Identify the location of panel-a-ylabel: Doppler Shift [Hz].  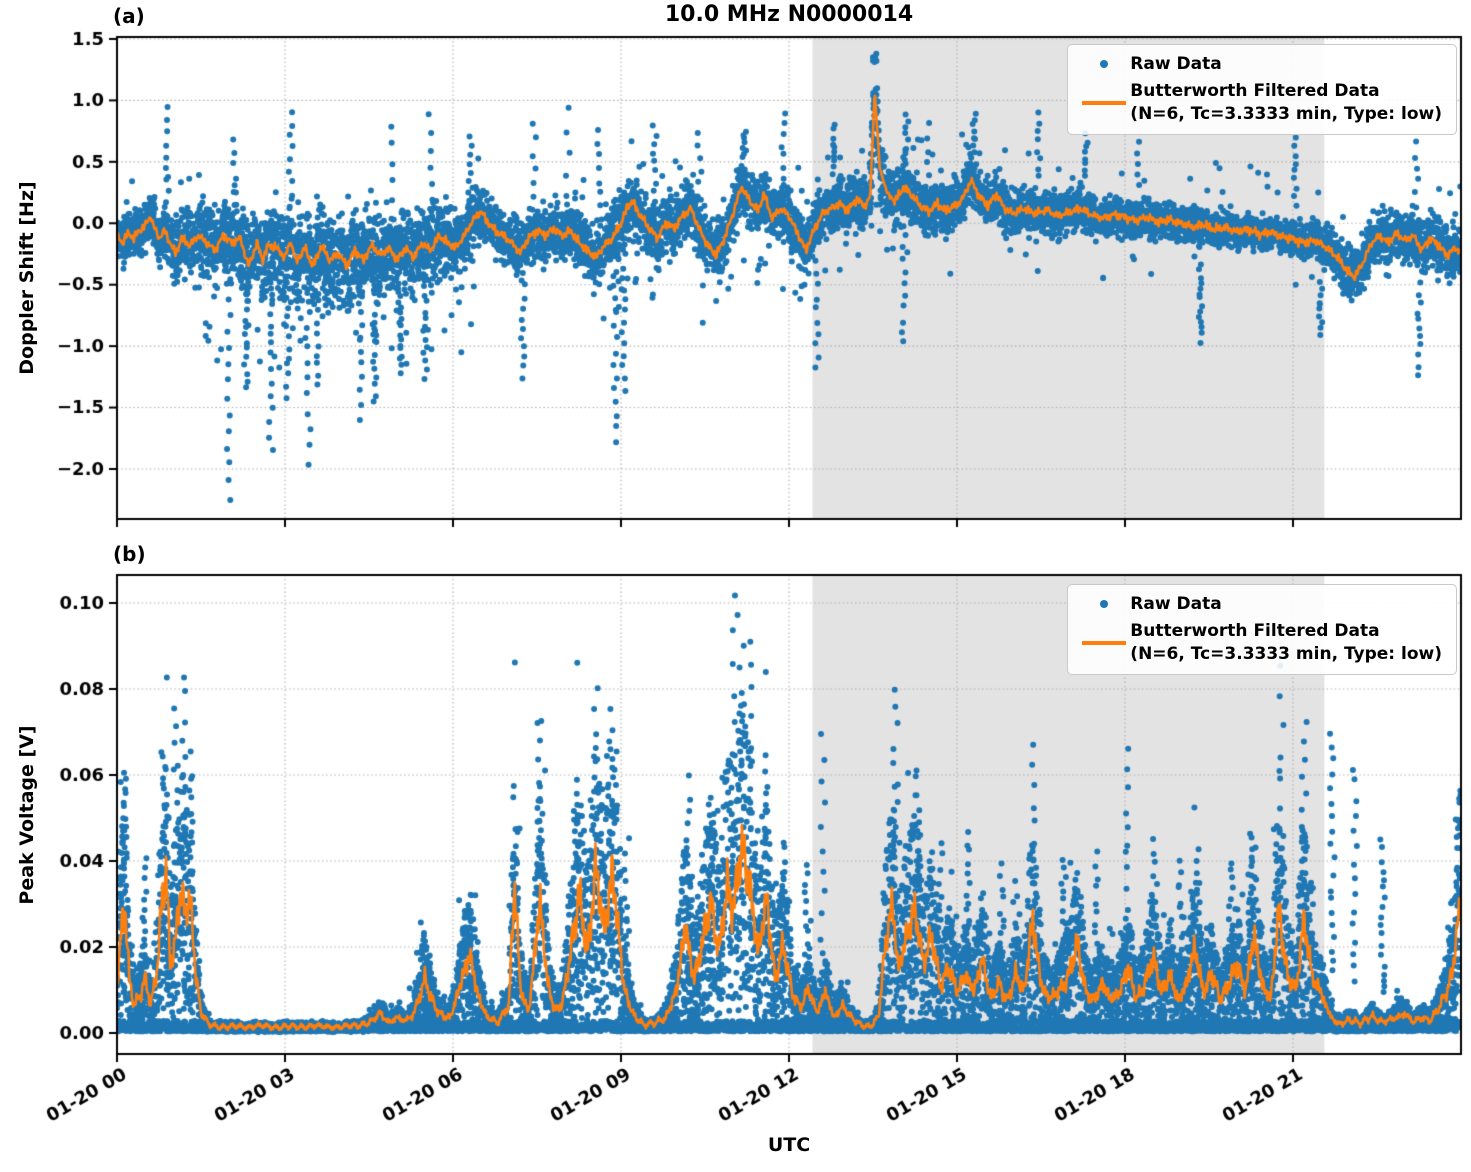
(27, 278).